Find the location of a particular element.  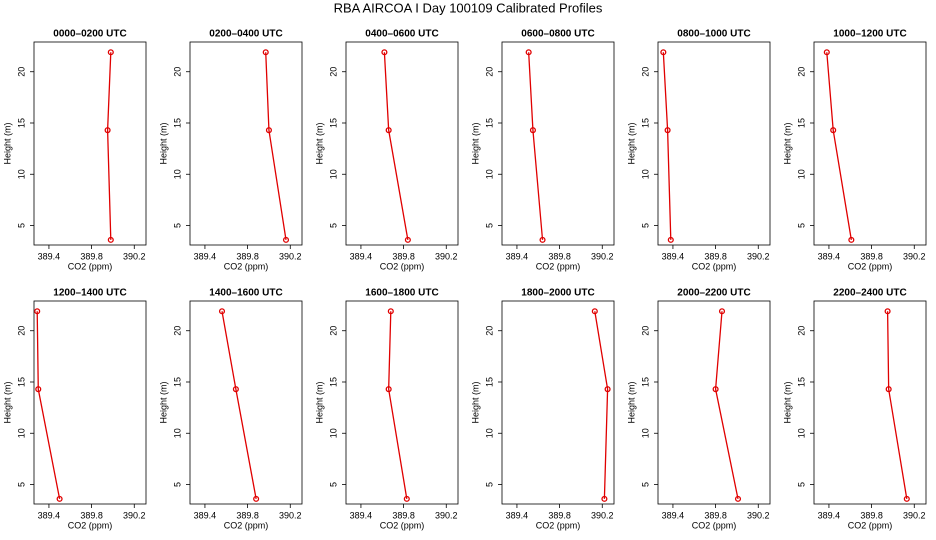

panel-title: 1000–1200 UTC is located at coordinates (869, 34).